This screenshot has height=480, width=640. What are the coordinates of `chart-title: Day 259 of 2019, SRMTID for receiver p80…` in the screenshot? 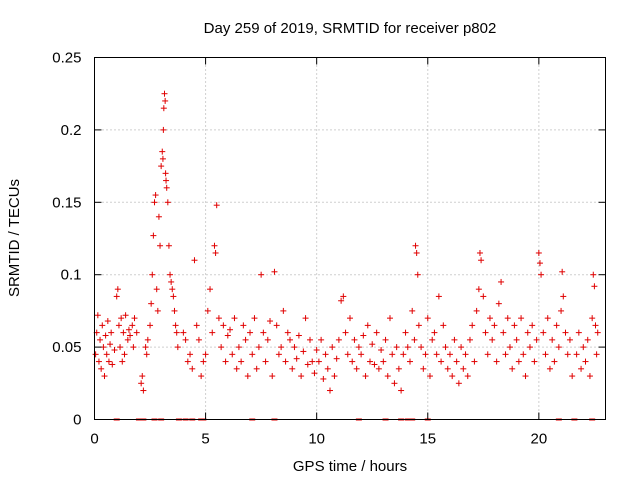 It's located at (350, 28).